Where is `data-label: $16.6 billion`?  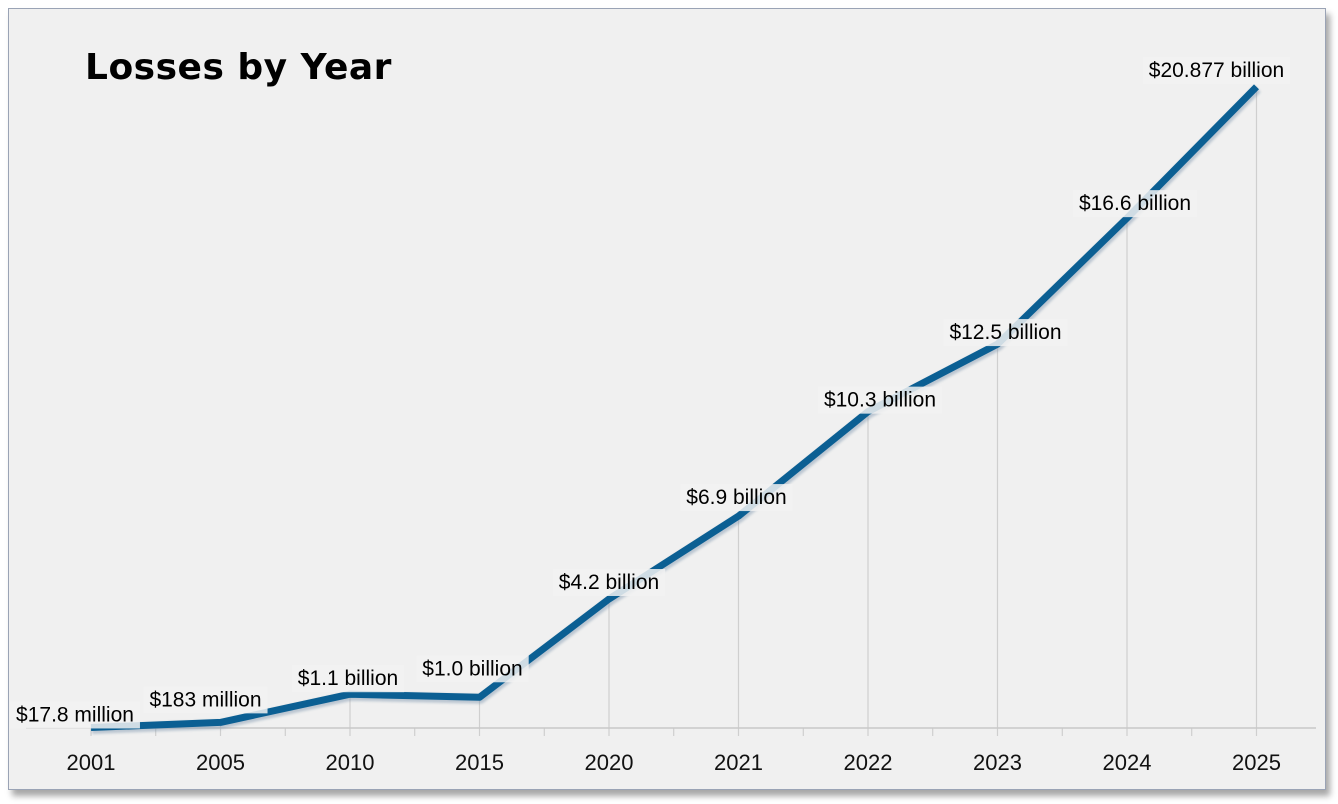
data-label: $16.6 billion is located at coordinates (1135, 203).